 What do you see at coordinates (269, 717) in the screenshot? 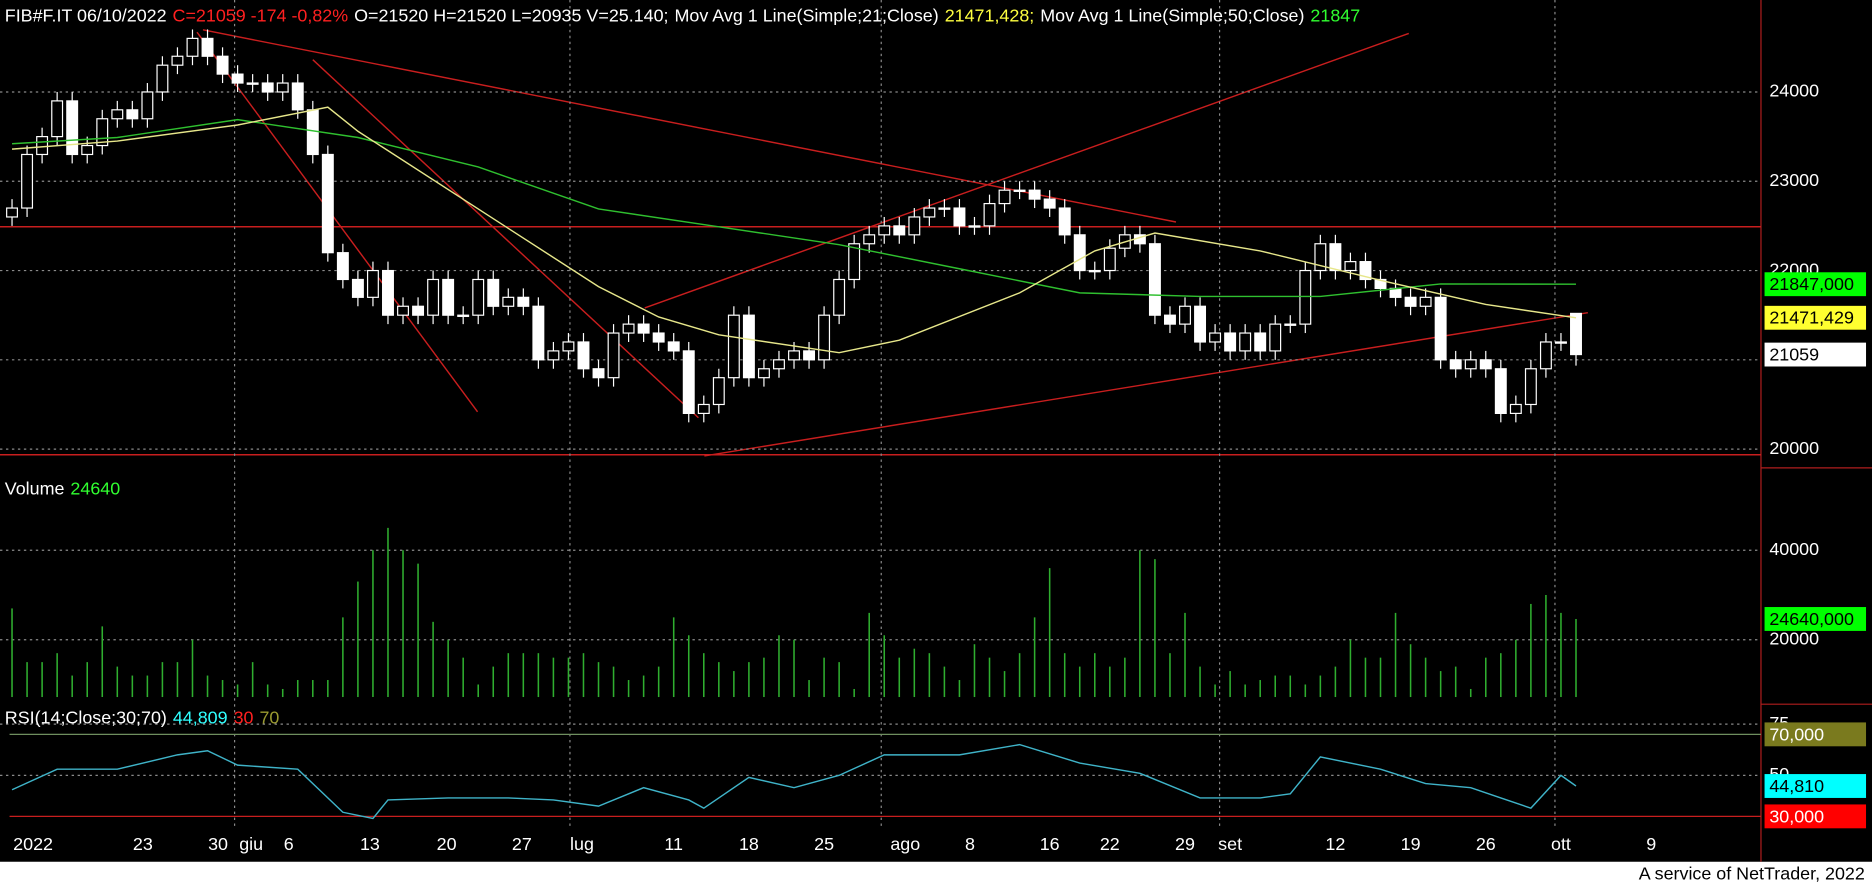
I see `header-segment: 70` at bounding box center [269, 717].